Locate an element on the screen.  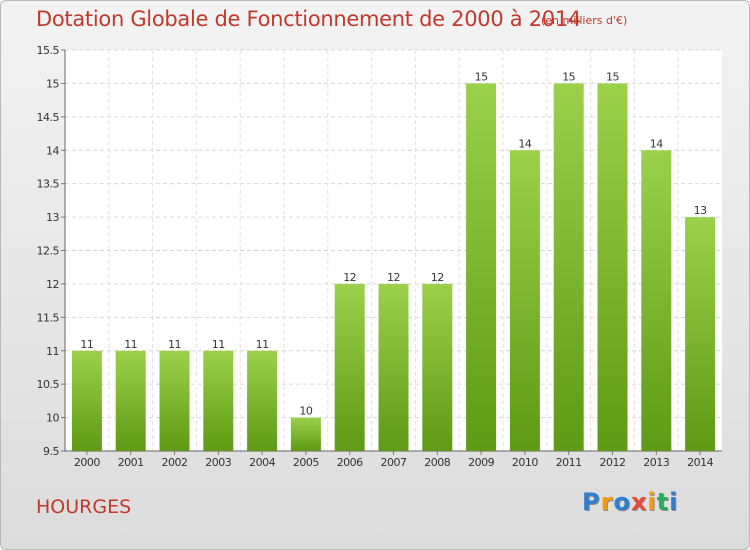
proxiti-logo: Proxiti is located at coordinates (630, 502).